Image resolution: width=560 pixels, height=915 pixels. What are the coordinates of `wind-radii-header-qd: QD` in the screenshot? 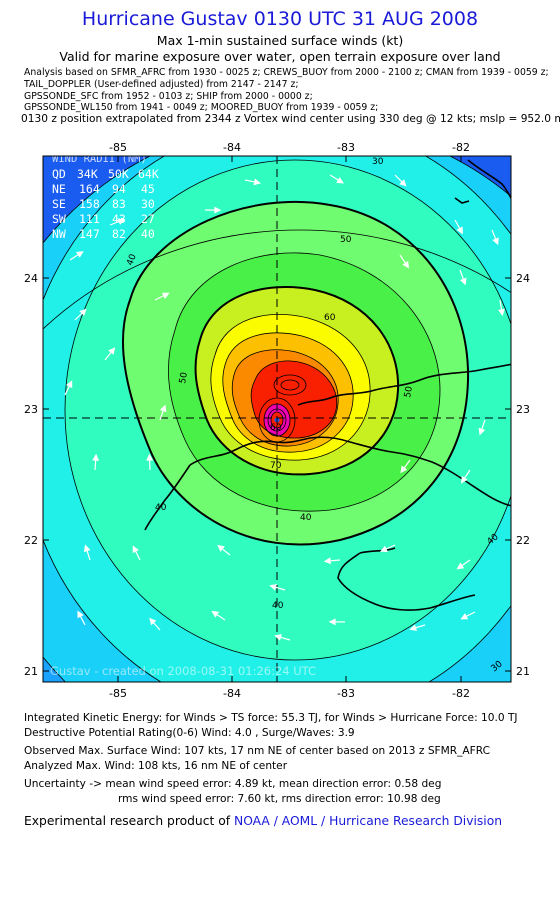 It's located at (59, 174).